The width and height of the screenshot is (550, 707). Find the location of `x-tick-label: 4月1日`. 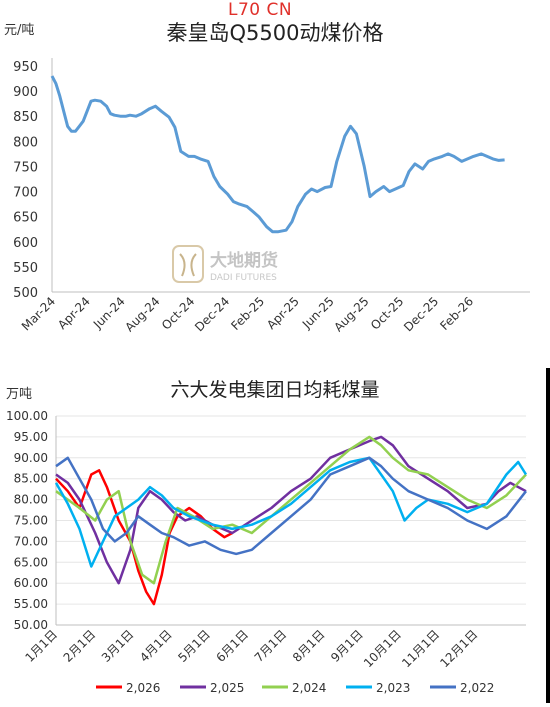

x-tick-label: 4月1日 is located at coordinates (156, 646).